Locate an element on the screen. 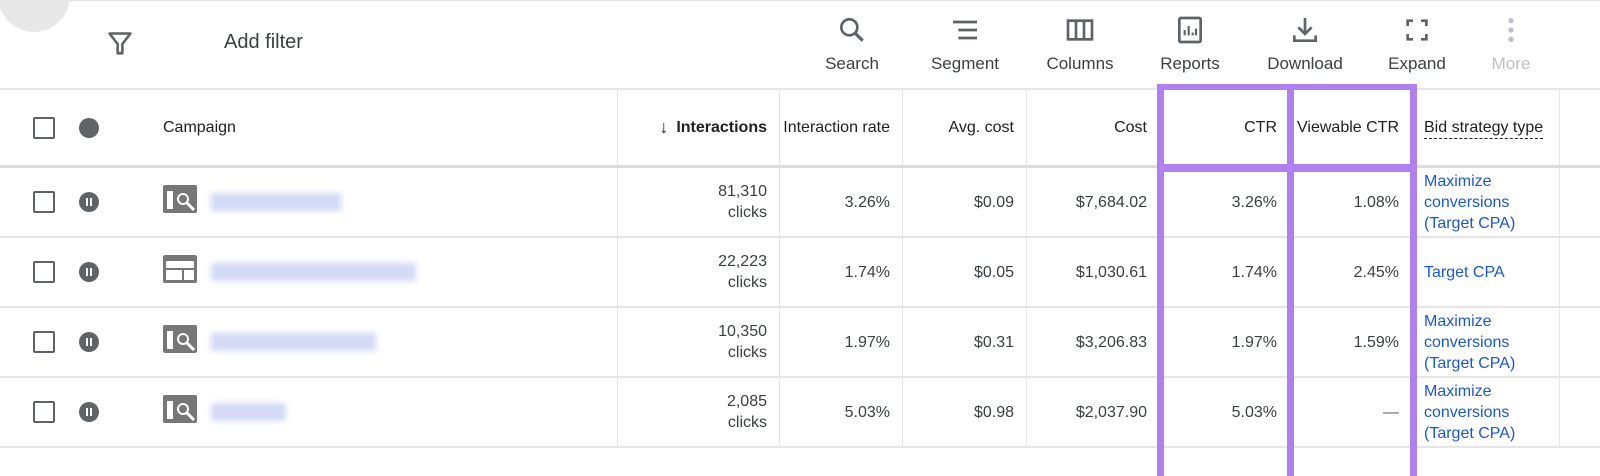  select-all-checkbox is located at coordinates (44, 127).